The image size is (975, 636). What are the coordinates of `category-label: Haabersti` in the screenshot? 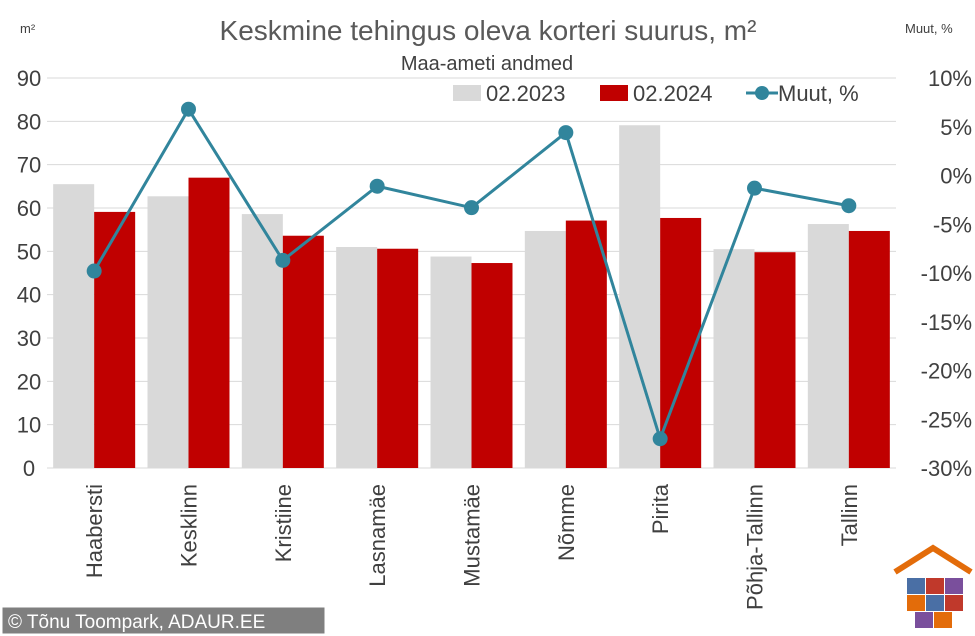 It's located at (94, 531).